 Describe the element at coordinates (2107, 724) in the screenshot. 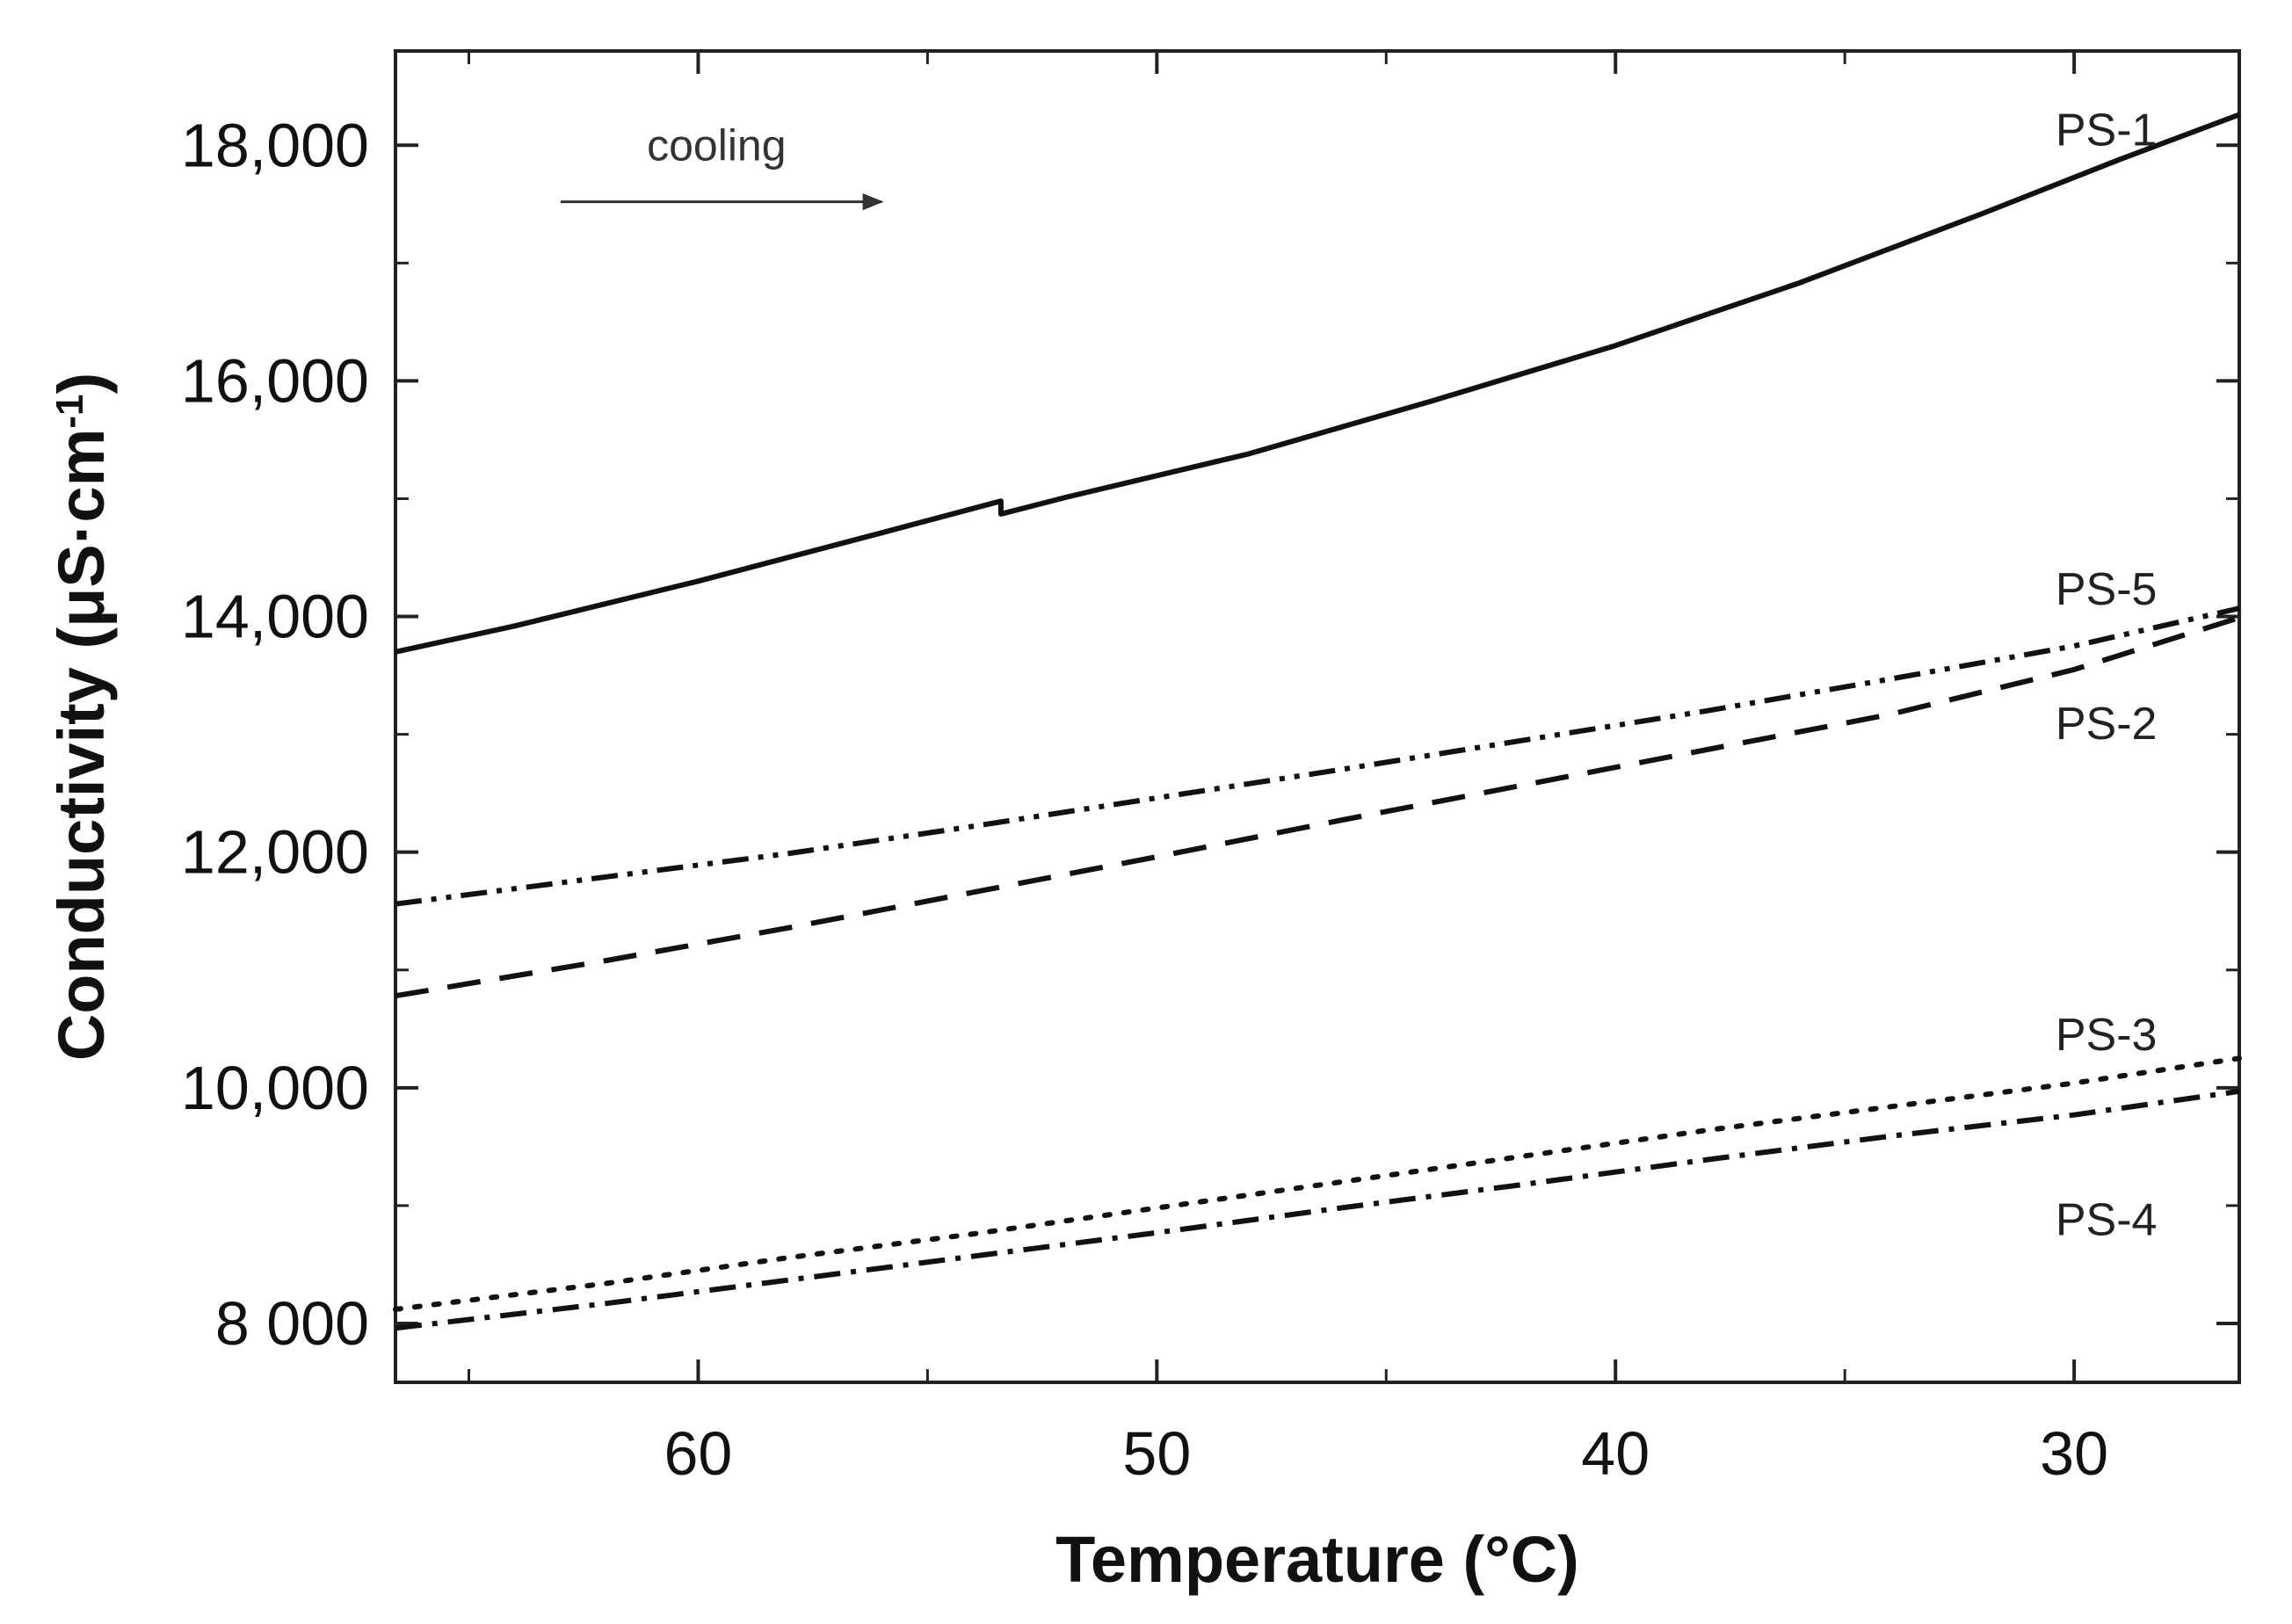

I see `series-label-ps-2: PS-2` at that location.